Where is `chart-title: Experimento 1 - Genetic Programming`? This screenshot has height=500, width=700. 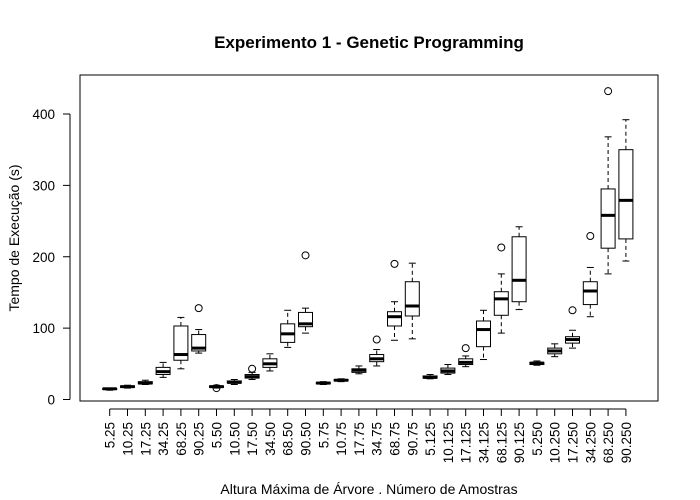
chart-title: Experimento 1 - Genetic Programming is located at coordinates (369, 42).